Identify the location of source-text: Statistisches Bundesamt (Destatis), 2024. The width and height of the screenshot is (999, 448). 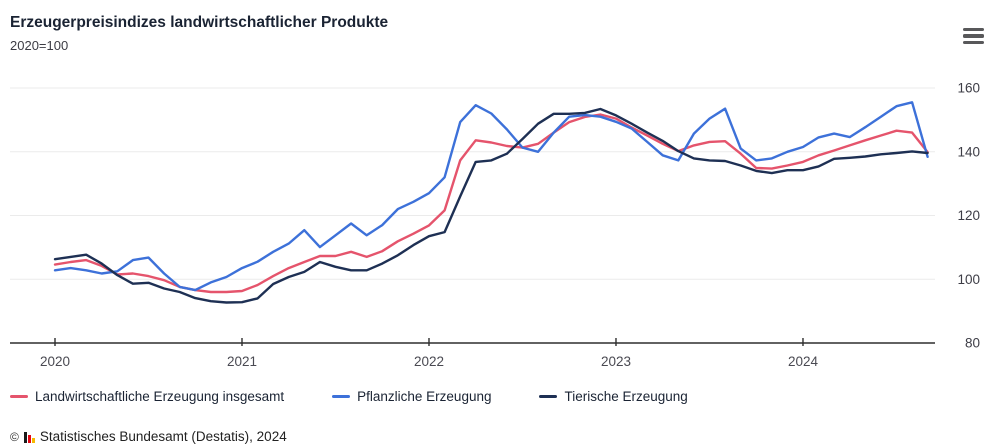
(163, 436).